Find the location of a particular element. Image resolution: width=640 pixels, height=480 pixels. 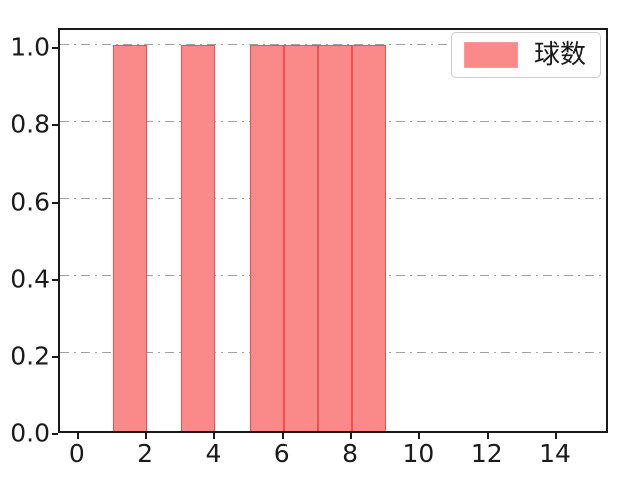

y-tick-label: 0.6 is located at coordinates (30, 202).